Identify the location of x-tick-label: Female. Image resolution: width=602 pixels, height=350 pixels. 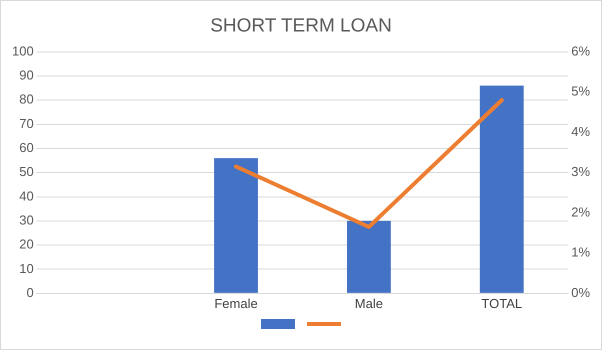
(236, 303).